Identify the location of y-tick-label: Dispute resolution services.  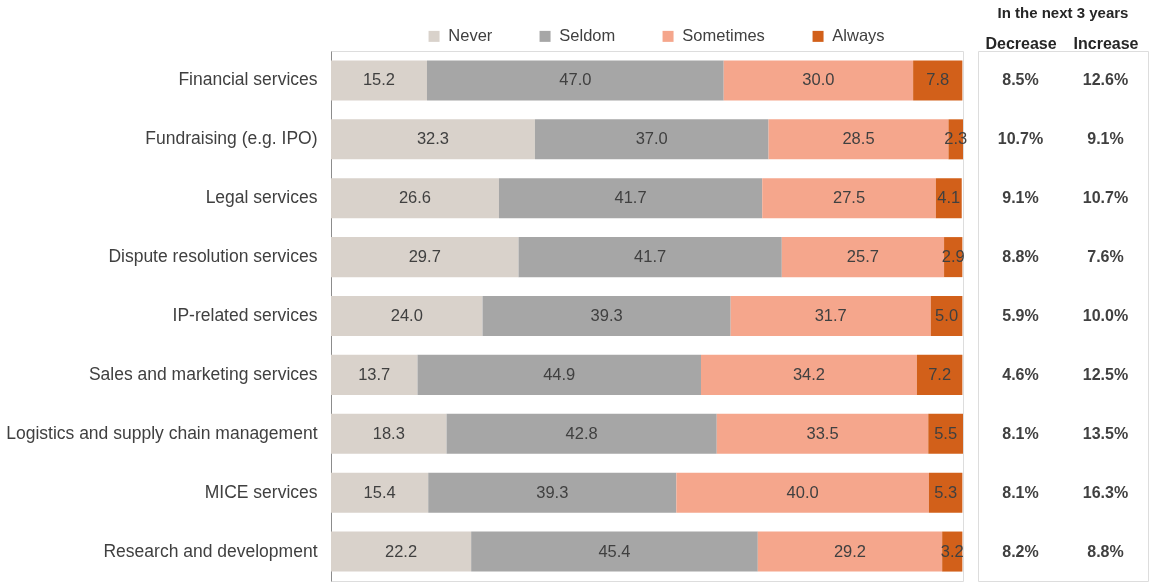
(213, 256).